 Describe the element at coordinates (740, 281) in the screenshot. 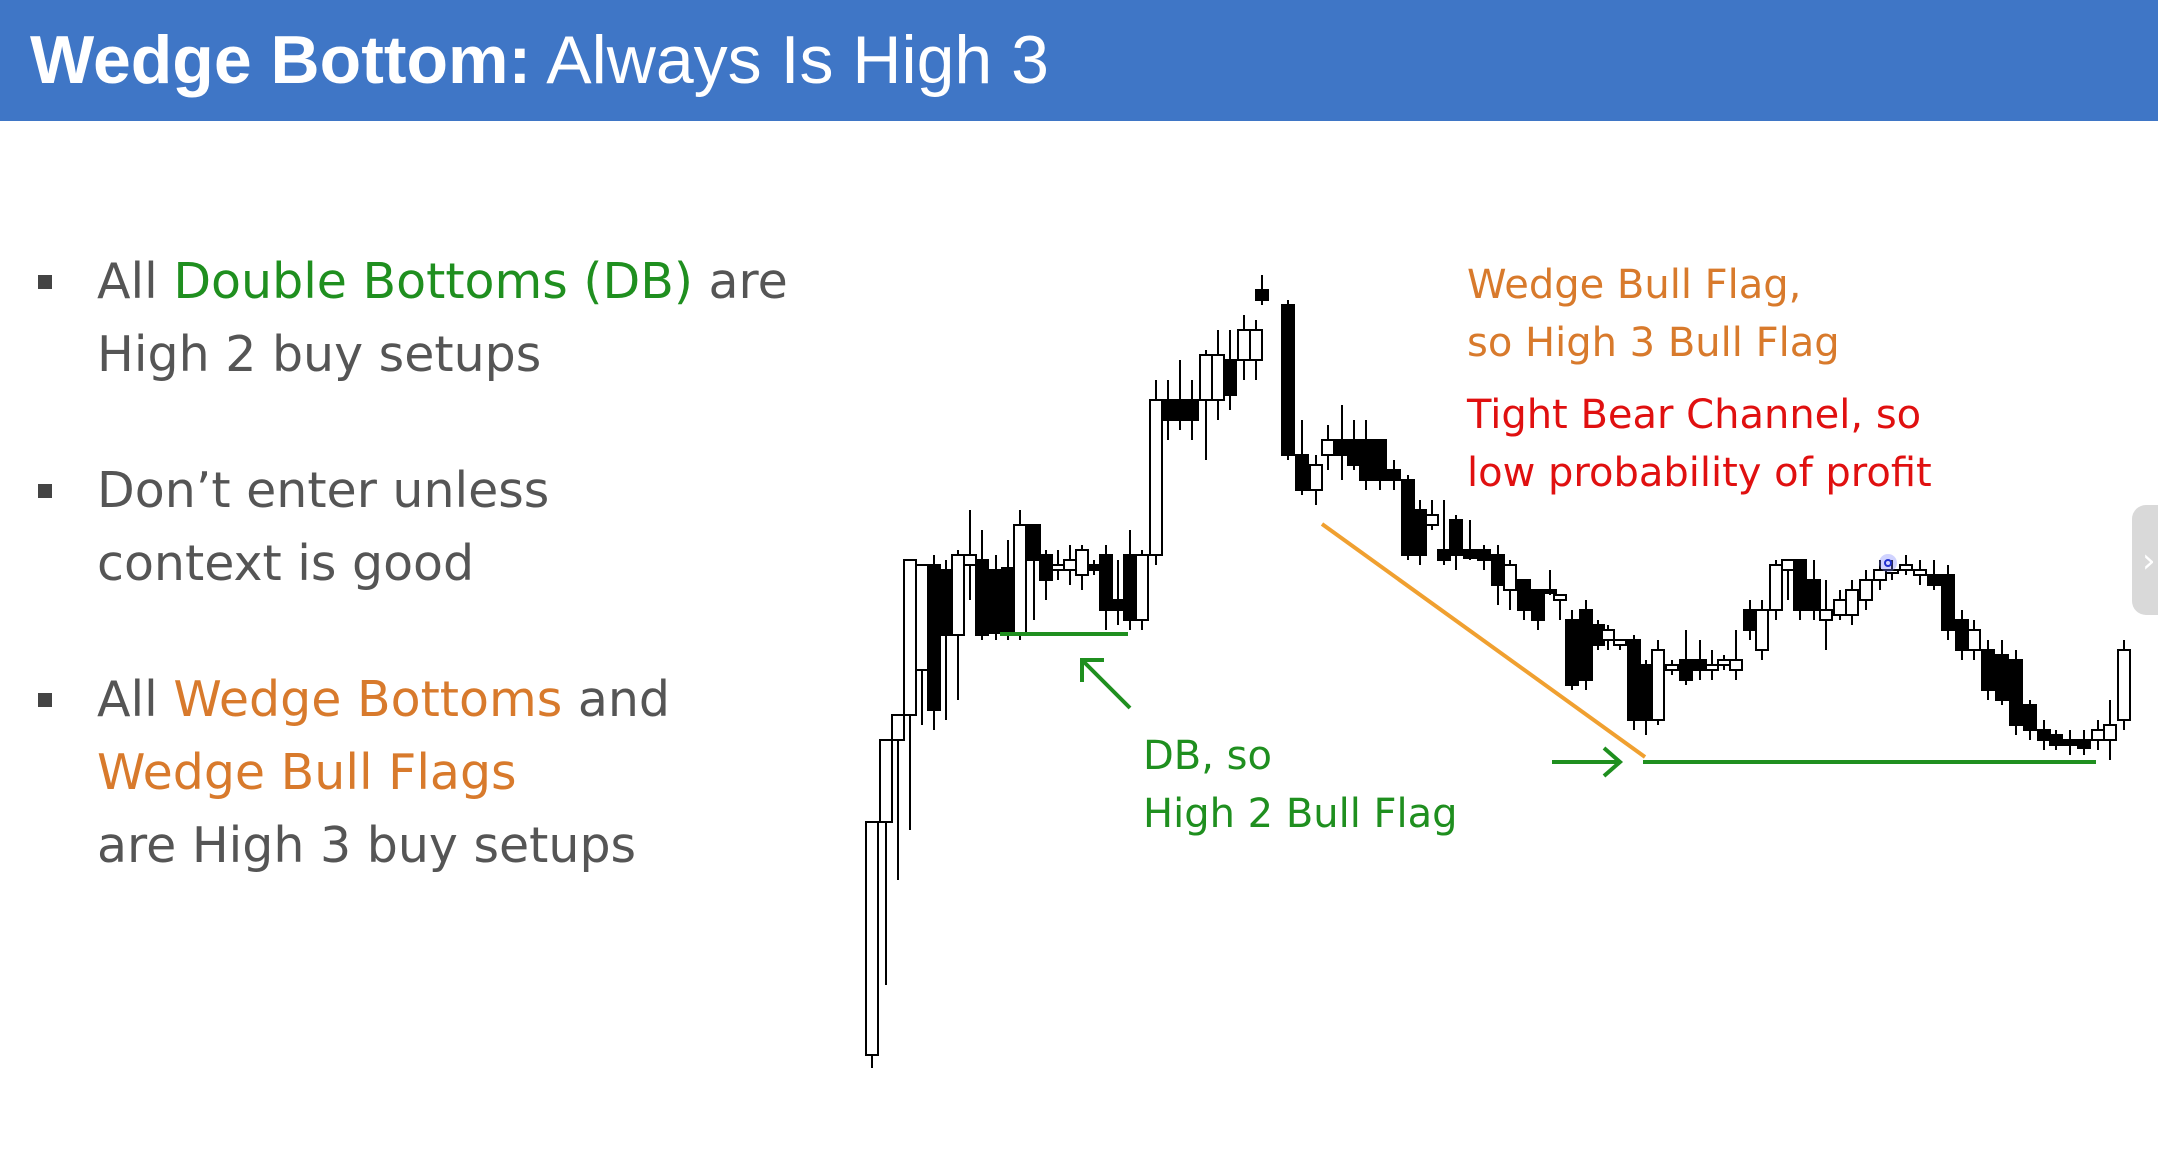

I see `bullet-text: are` at that location.